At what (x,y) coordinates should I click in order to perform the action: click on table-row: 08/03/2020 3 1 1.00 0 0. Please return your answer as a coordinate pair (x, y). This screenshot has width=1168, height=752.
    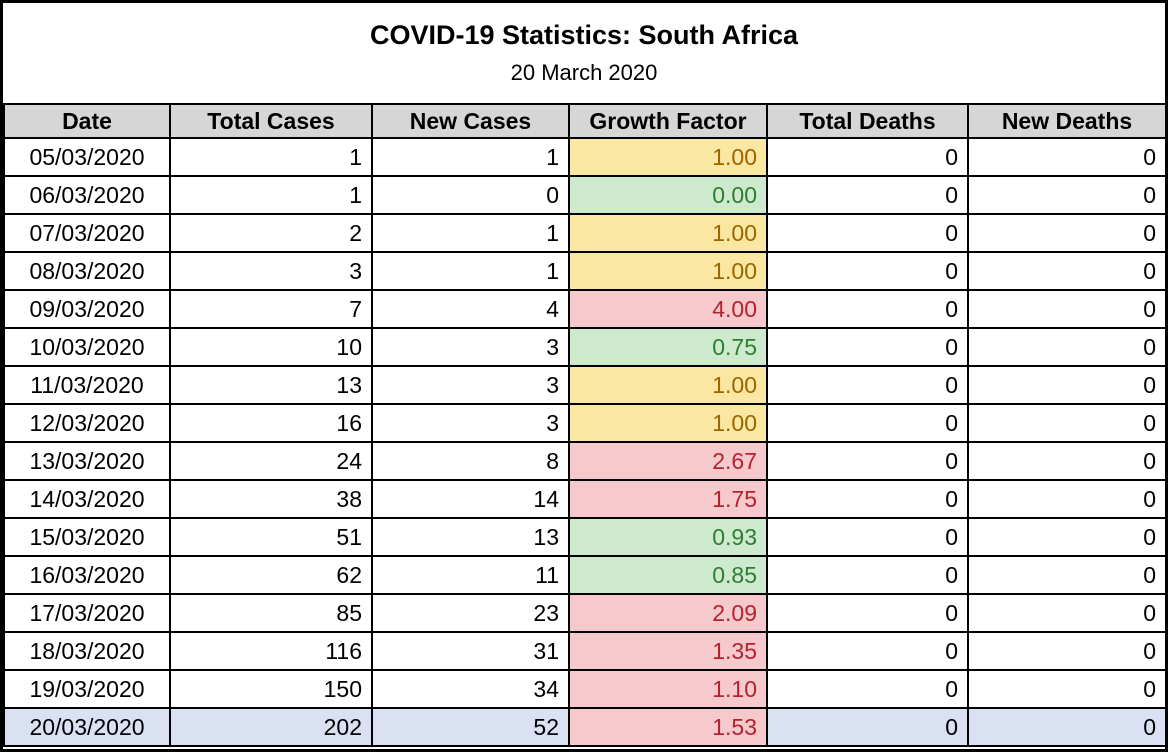
    Looking at the image, I should click on (585, 271).